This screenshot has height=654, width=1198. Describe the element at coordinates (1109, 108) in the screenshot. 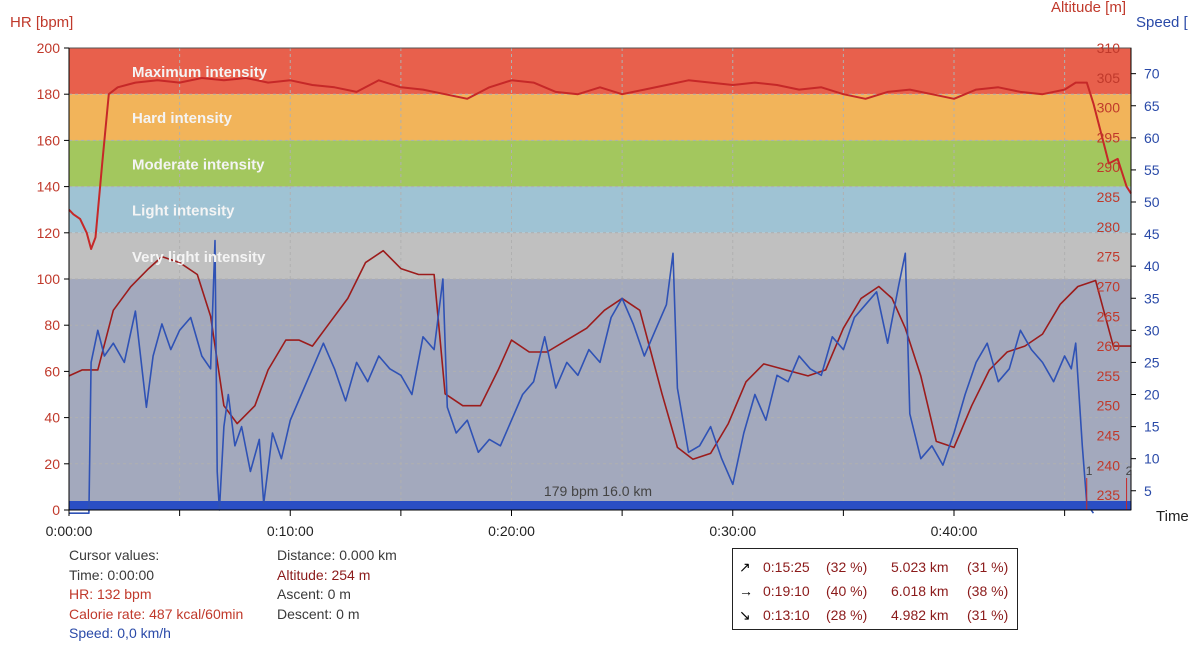

I see `altitude-tick-label: 300` at that location.